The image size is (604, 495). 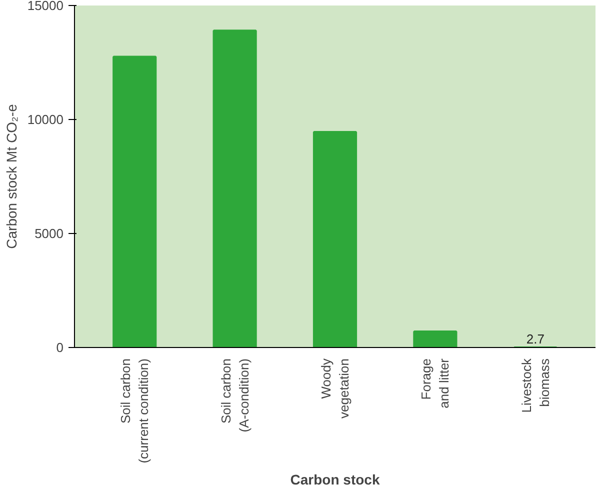 What do you see at coordinates (49, 233) in the screenshot?
I see `y-tick-label: 5000` at bounding box center [49, 233].